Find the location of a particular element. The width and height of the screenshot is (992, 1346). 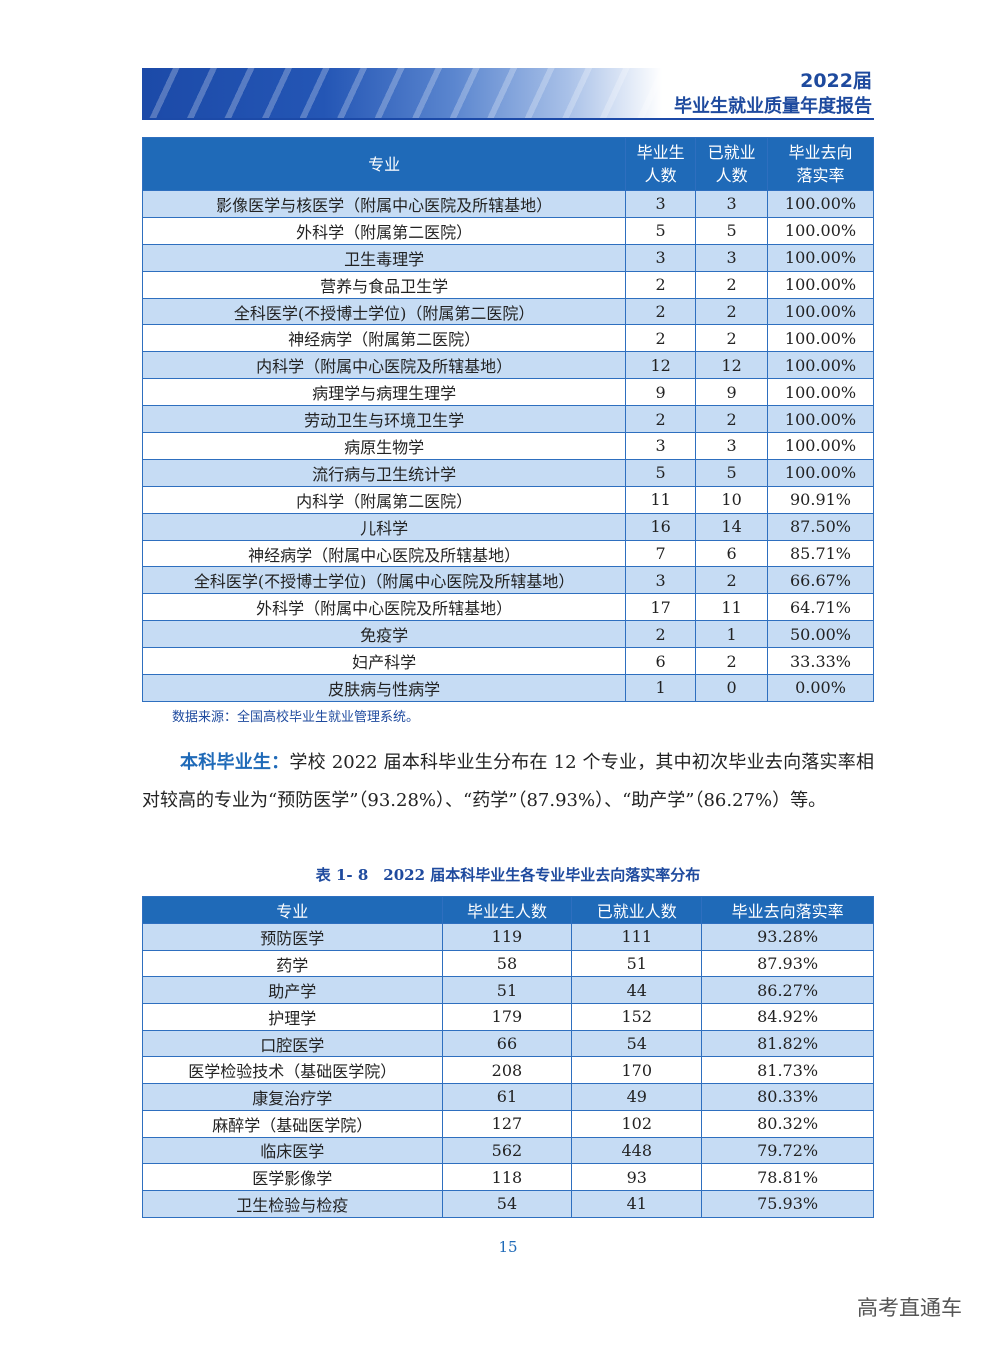

cell-employed: 0 is located at coordinates (732, 688).